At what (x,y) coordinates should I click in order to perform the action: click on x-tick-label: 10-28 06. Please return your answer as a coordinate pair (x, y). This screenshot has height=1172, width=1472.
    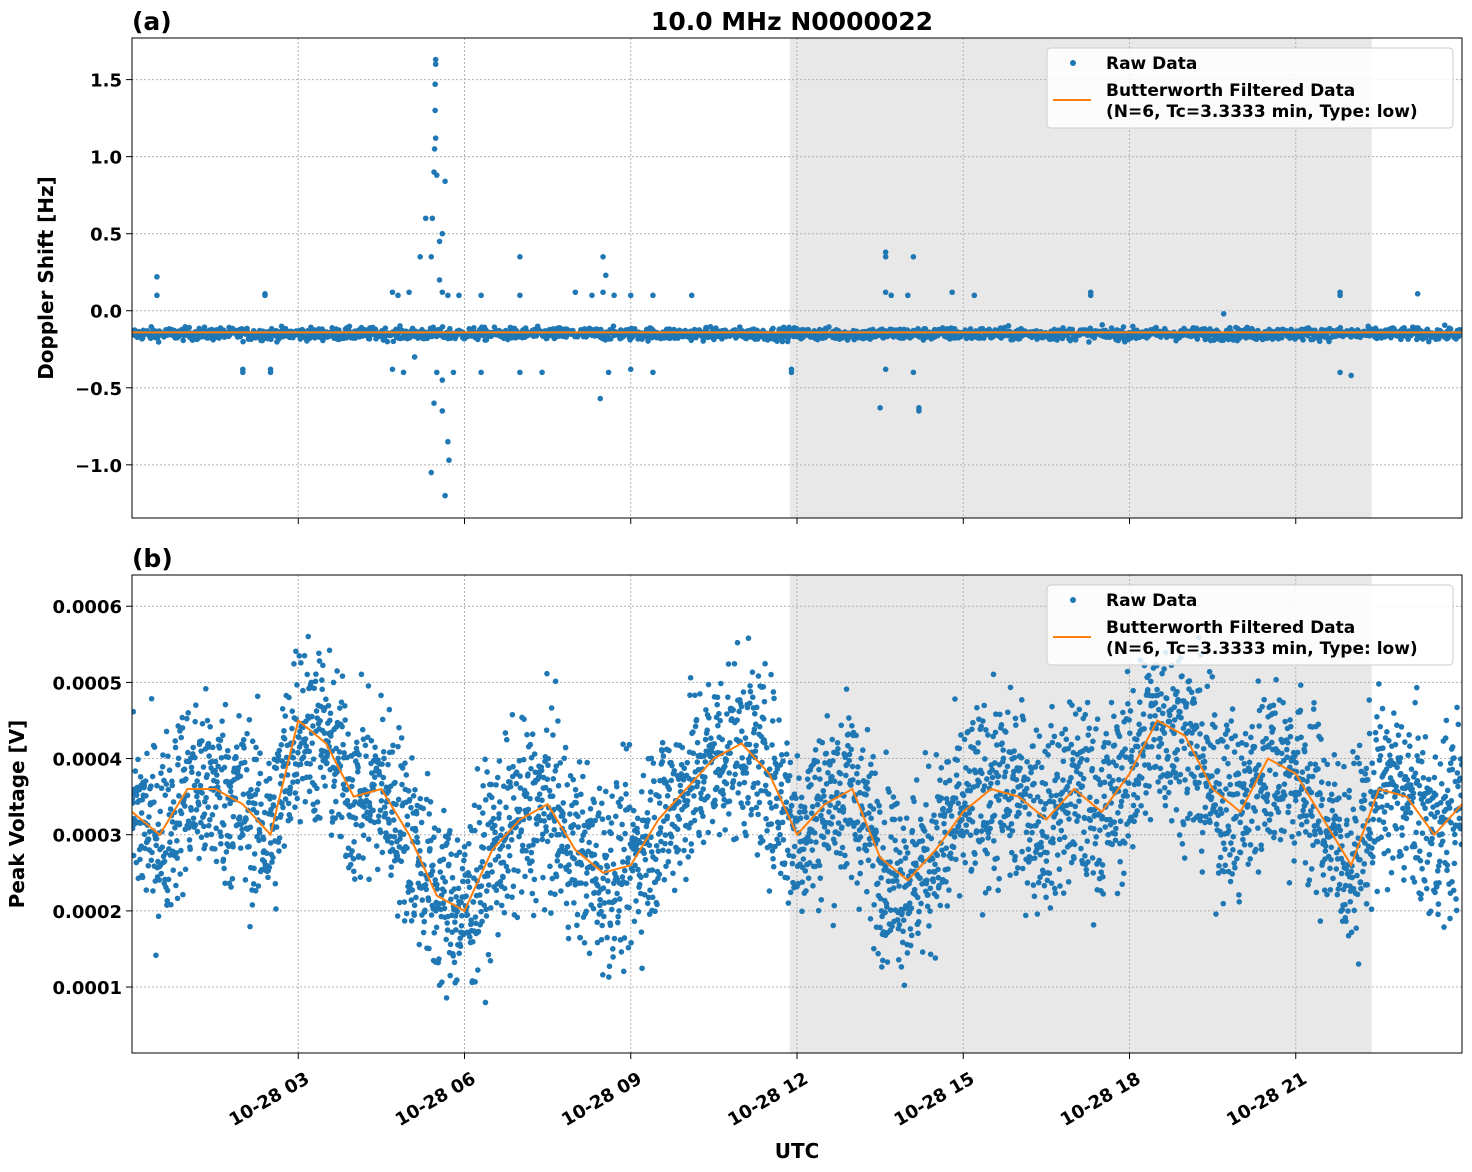
    Looking at the image, I should click on (435, 1099).